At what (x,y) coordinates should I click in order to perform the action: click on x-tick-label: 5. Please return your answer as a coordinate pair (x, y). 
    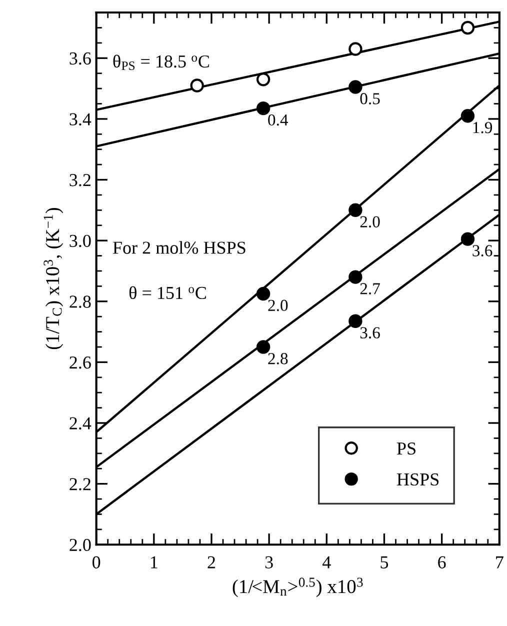
    Looking at the image, I should click on (384, 562).